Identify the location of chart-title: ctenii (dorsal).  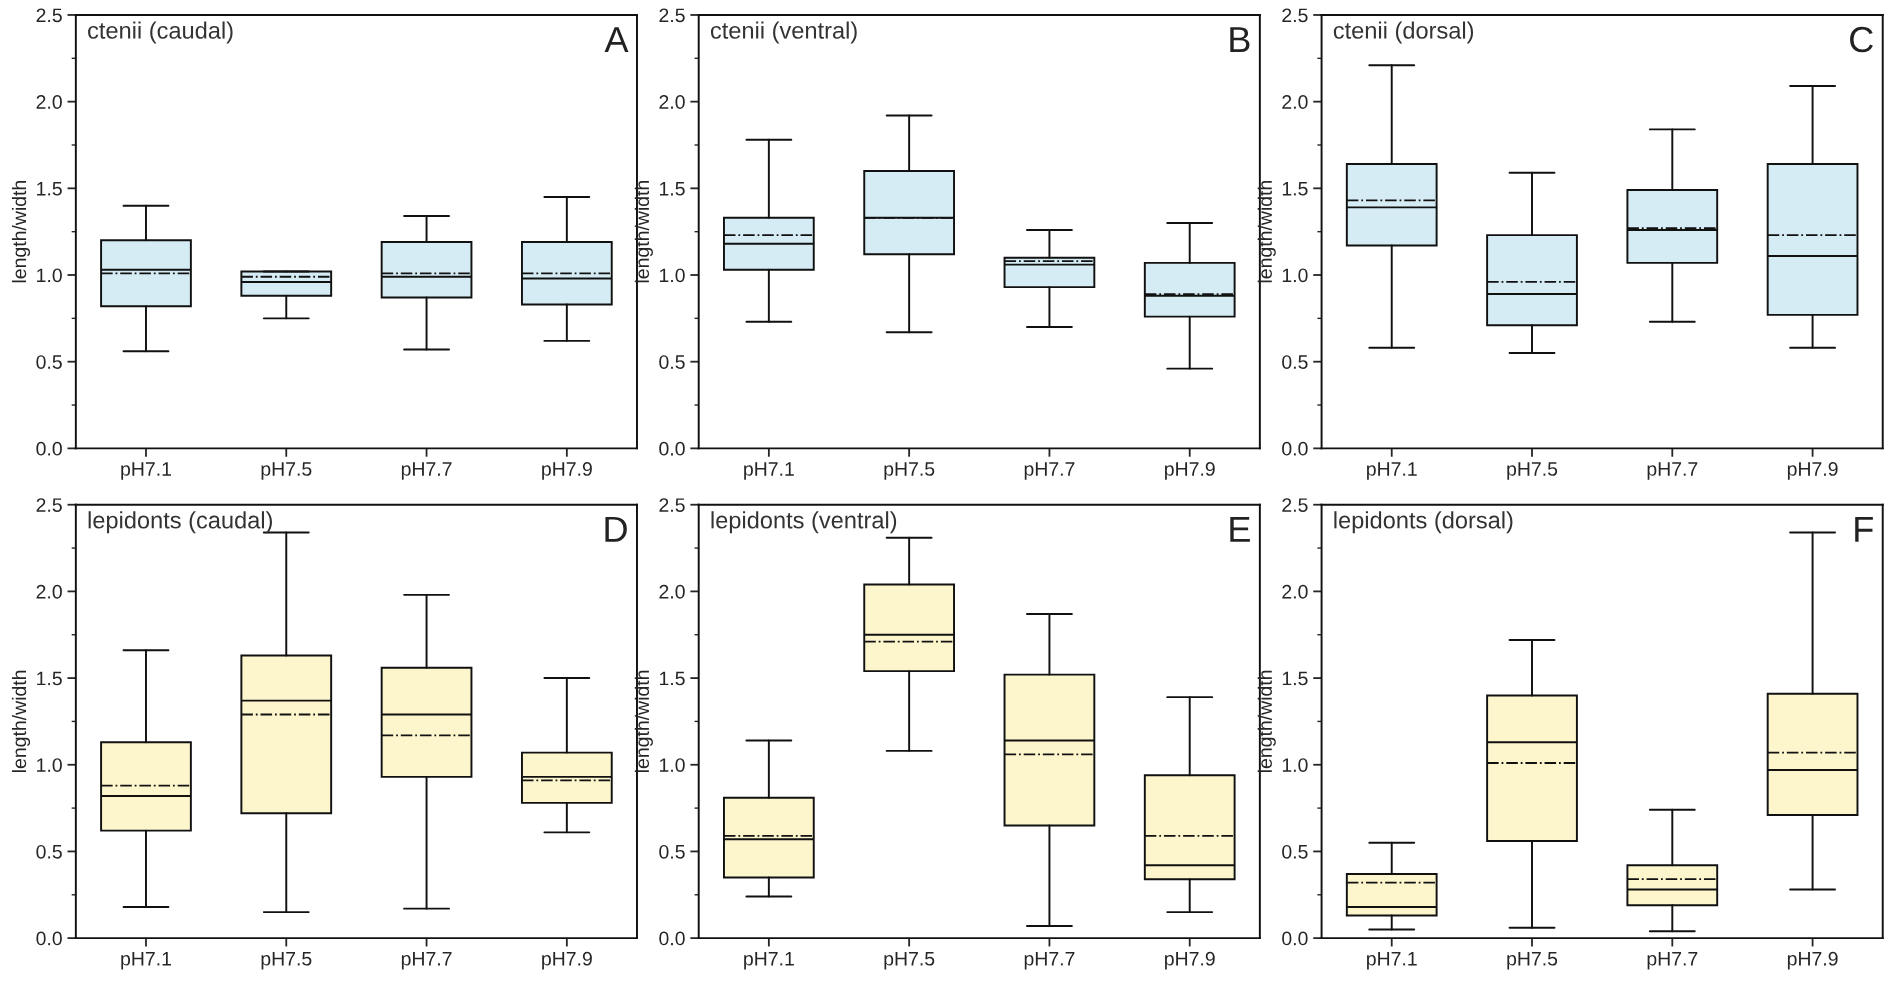
(1403, 32).